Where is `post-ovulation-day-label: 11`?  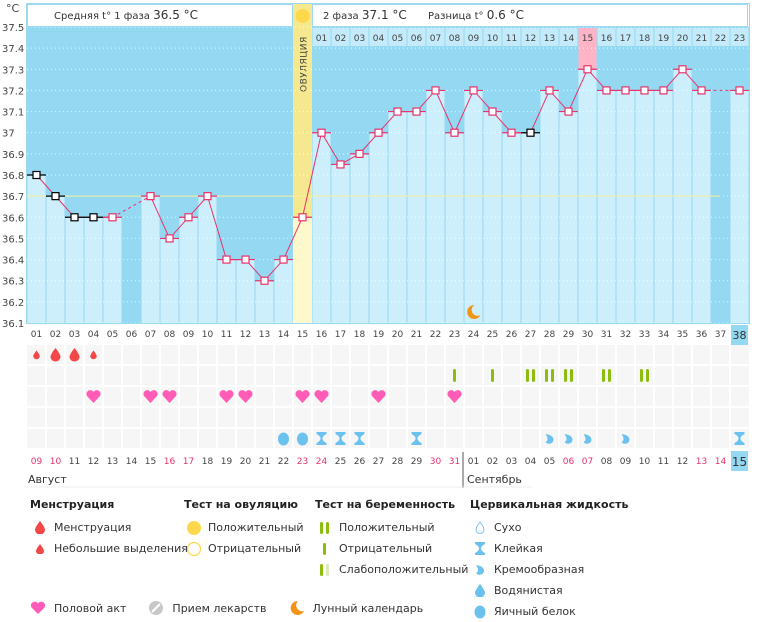
post-ovulation-day-label: 11 is located at coordinates (511, 39).